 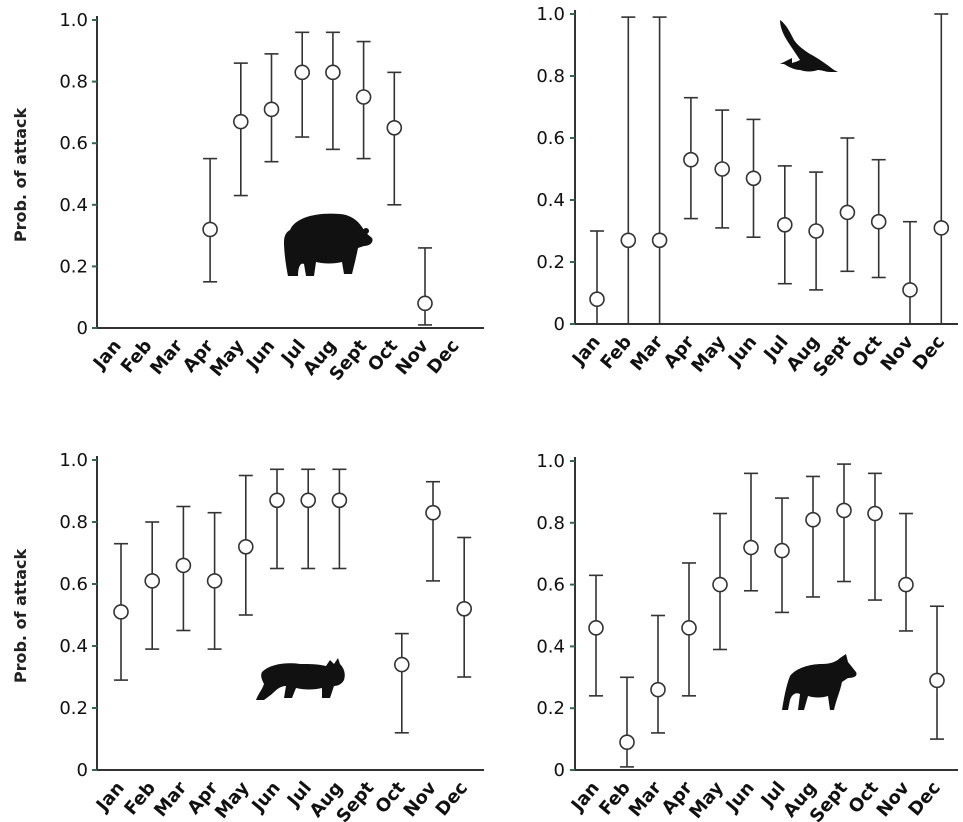 I want to click on bear-icon, so click(x=328, y=244).